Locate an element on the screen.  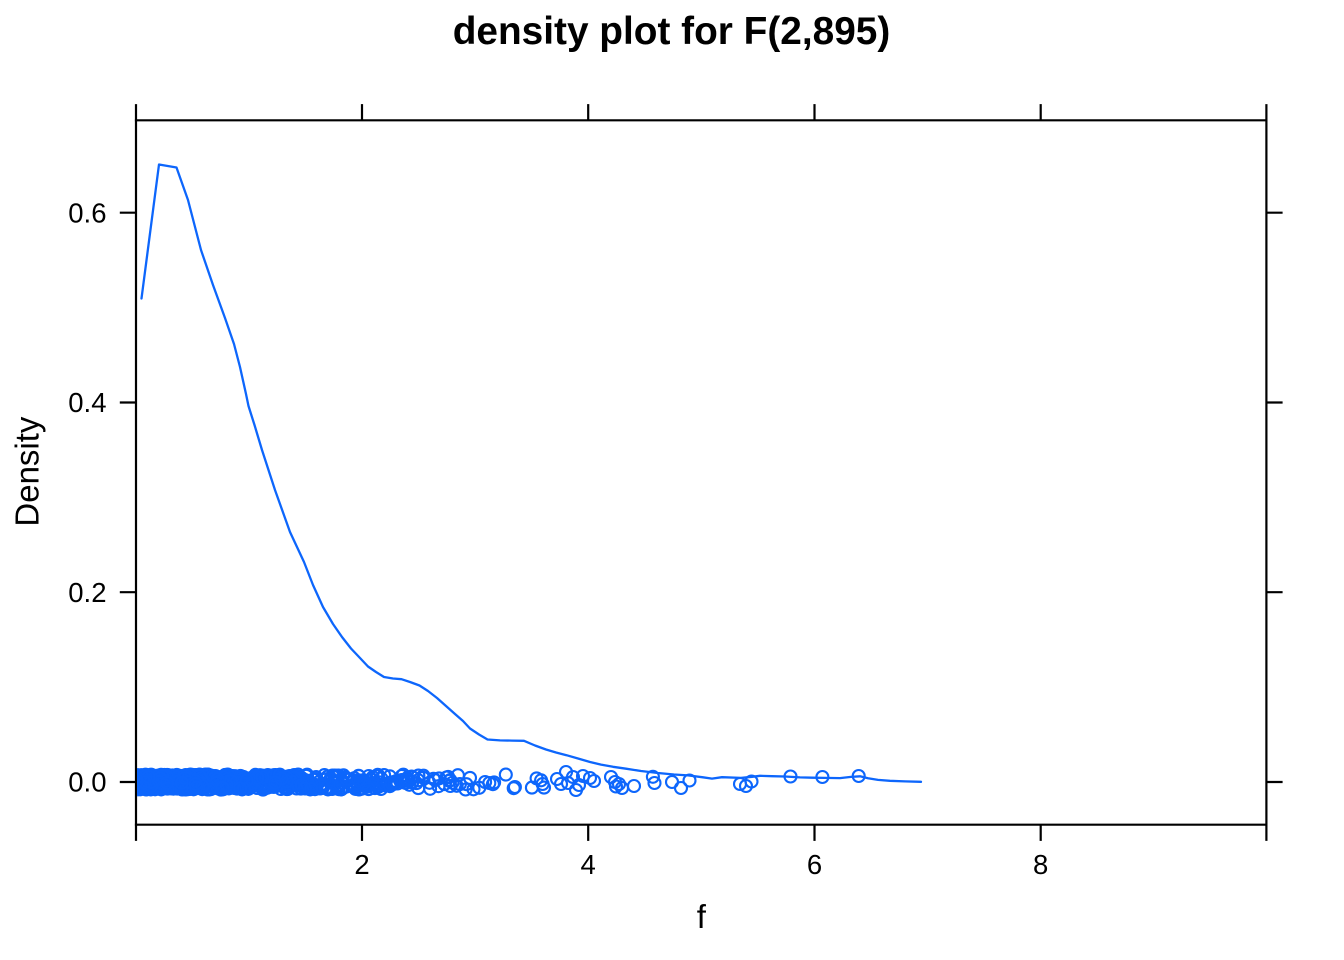
svg-text: 0.0 is located at coordinates (87, 782).